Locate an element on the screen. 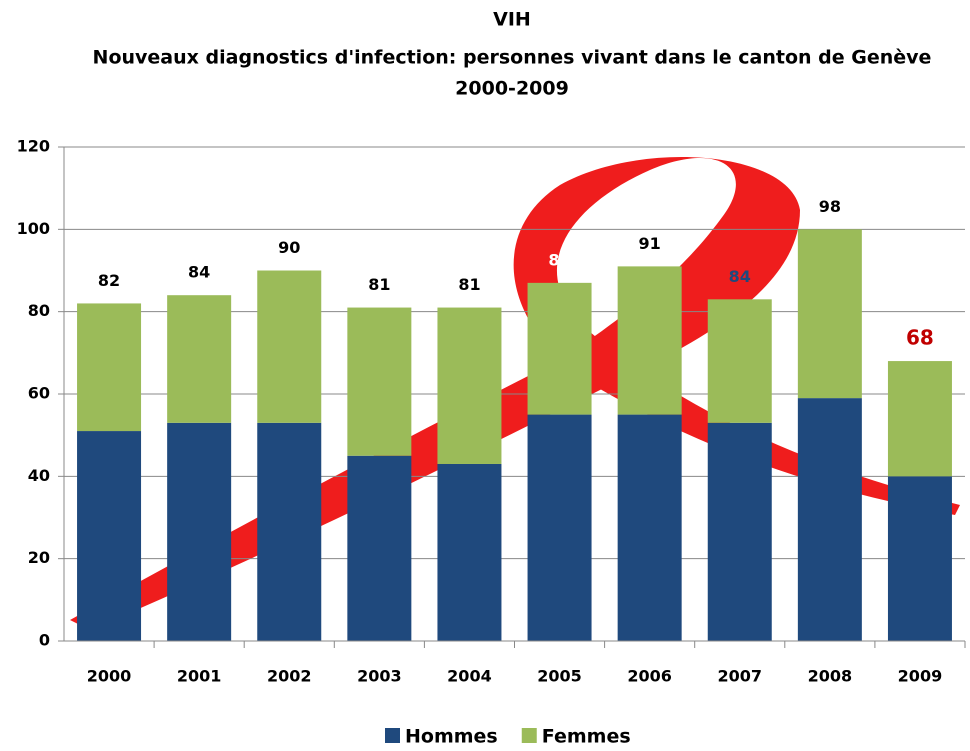  y-tick-label: 40 is located at coordinates (39, 475).